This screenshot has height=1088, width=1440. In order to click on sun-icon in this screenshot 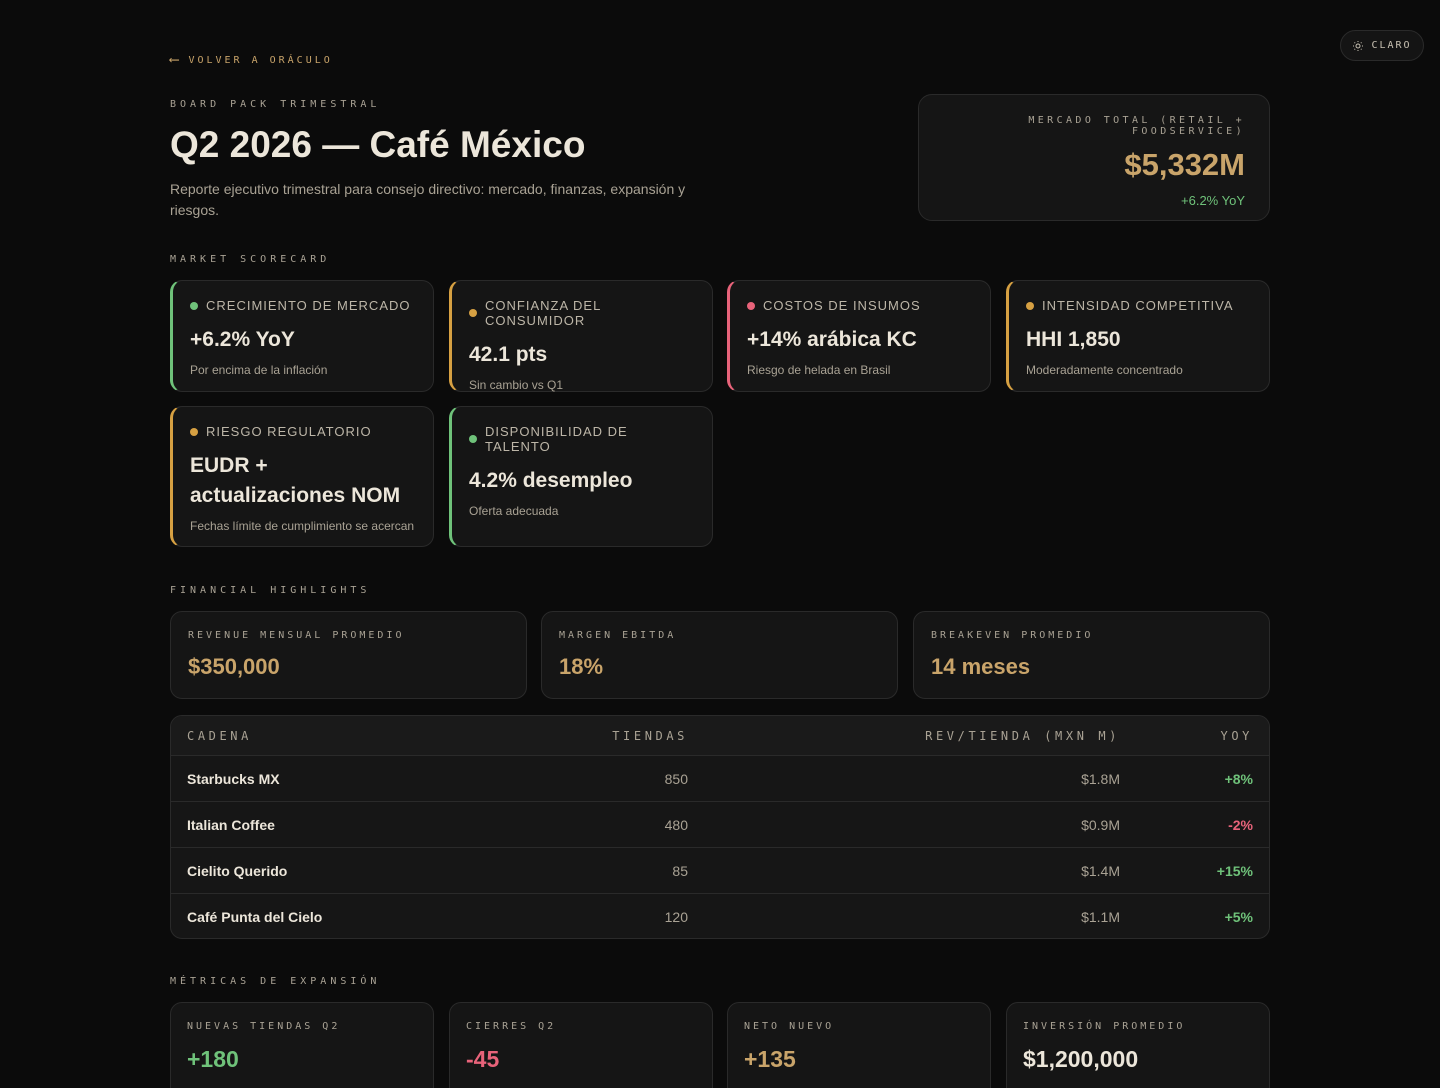, I will do `click(1358, 45)`.